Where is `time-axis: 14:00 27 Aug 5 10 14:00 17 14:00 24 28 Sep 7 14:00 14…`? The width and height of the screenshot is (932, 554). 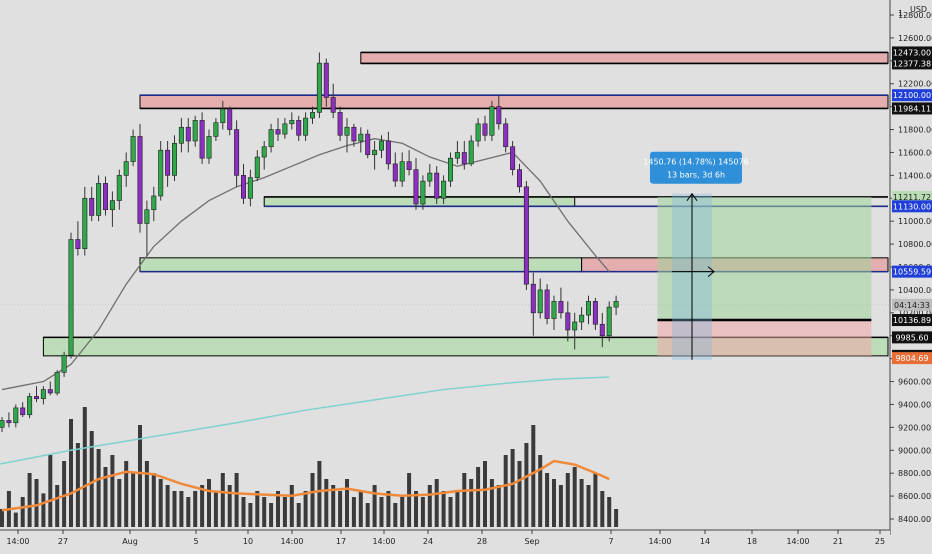
time-axis: 14:00 27 Aug 5 10 14:00 17 14:00 24 28 Sep 7 14:00 14… is located at coordinates (445, 539).